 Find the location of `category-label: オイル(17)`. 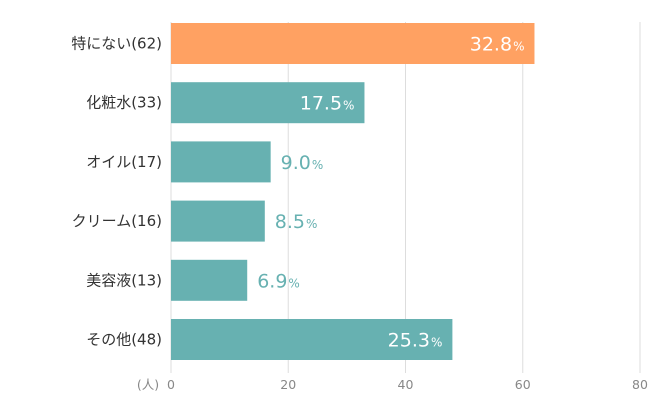

category-label: オイル(17) is located at coordinates (124, 162).